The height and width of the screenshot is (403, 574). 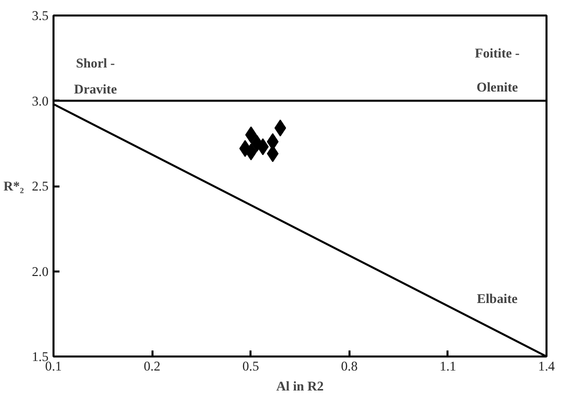 What do you see at coordinates (300, 386) in the screenshot?
I see `x-axis-title: Al in R2` at bounding box center [300, 386].